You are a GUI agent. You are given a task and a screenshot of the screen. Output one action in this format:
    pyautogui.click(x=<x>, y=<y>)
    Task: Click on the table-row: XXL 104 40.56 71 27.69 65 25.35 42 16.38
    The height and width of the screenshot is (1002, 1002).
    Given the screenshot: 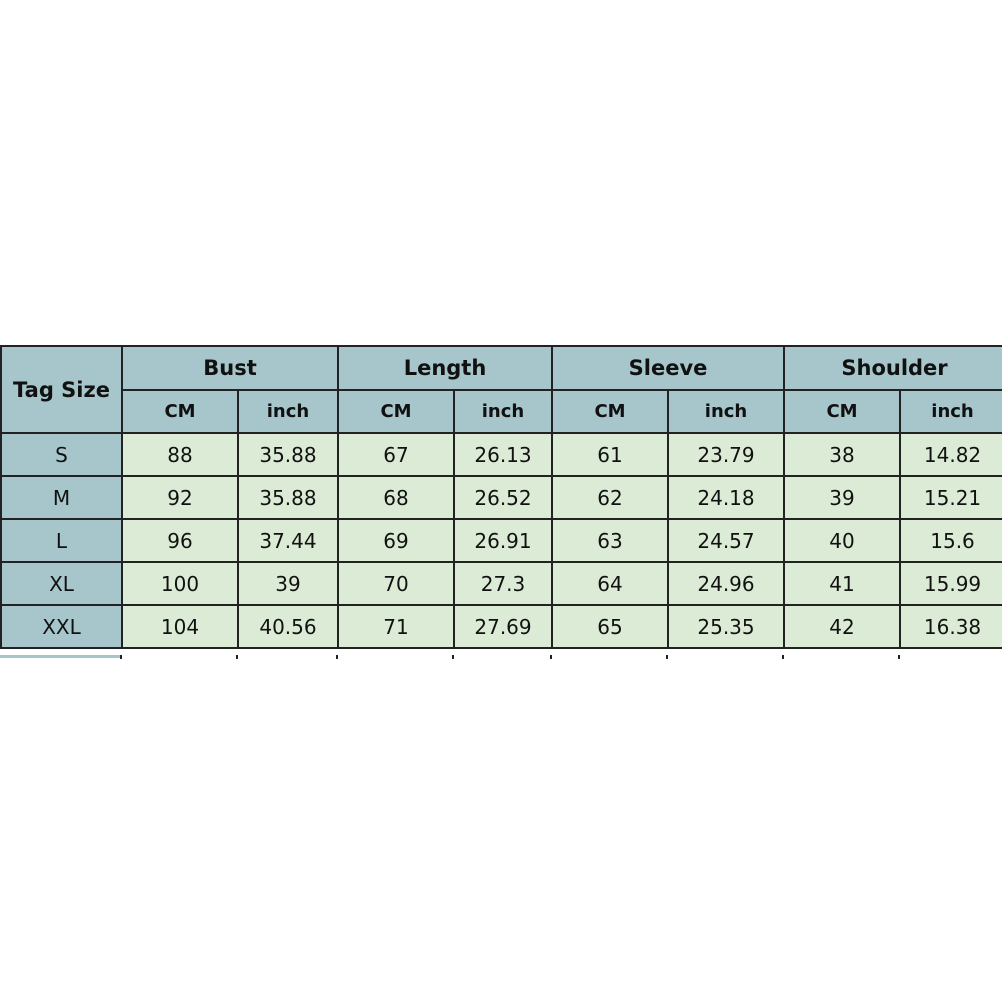 What is the action you would take?
    pyautogui.click(x=501, y=626)
    